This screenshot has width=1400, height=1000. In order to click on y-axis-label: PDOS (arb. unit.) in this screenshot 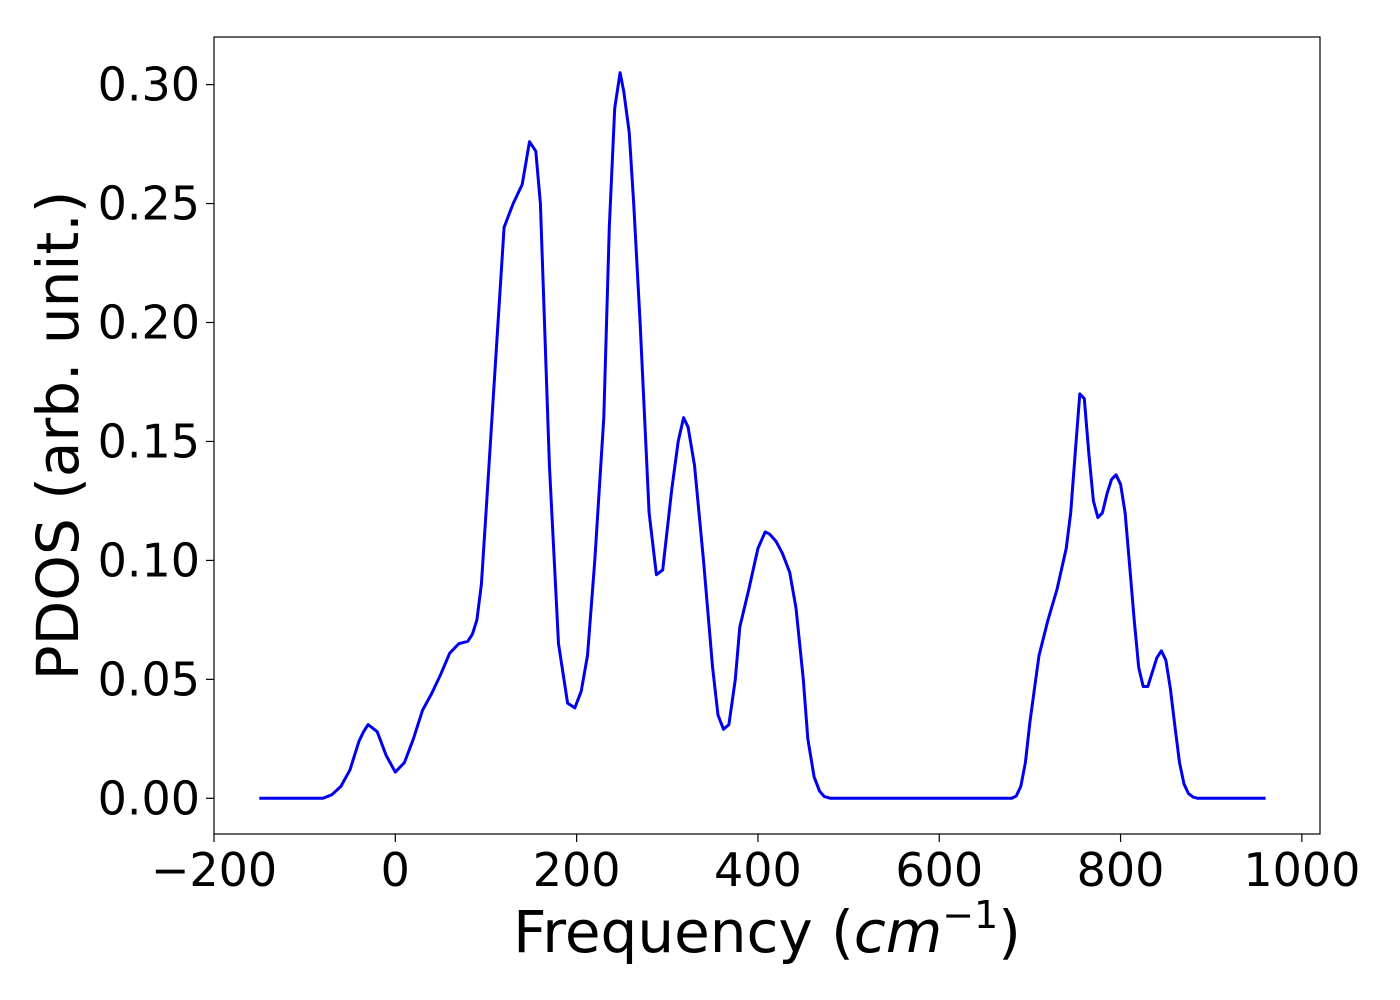, I will do `click(58, 436)`.